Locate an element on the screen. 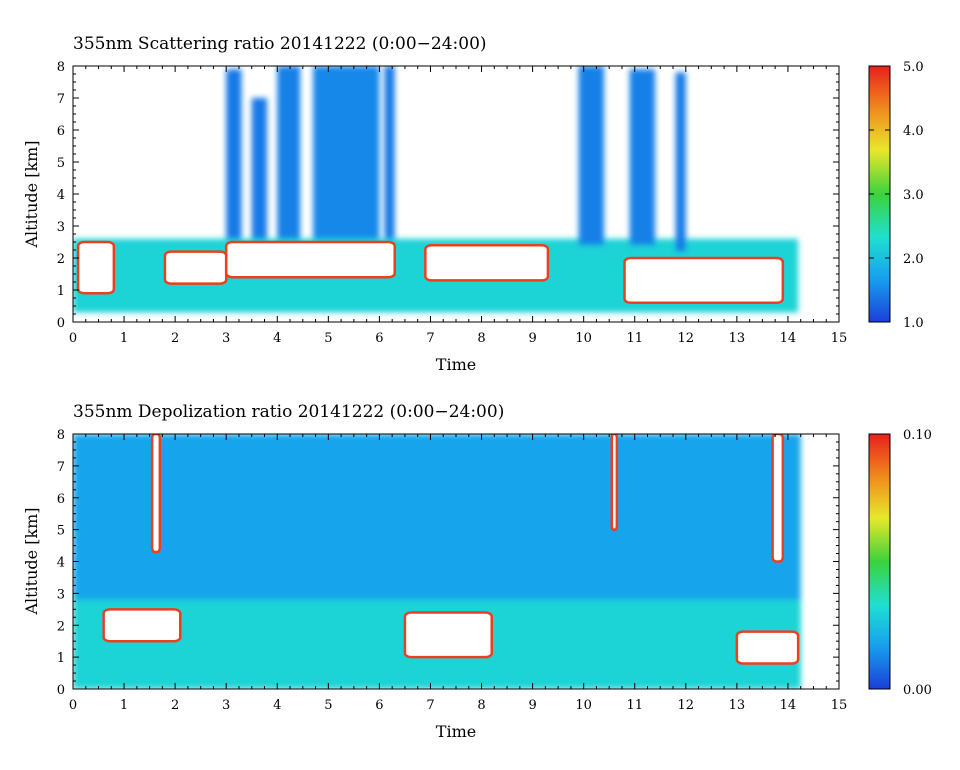 Image resolution: width=960 pixels, height=770 pixels. colorbar-tick-label: 0.00 is located at coordinates (917, 690).